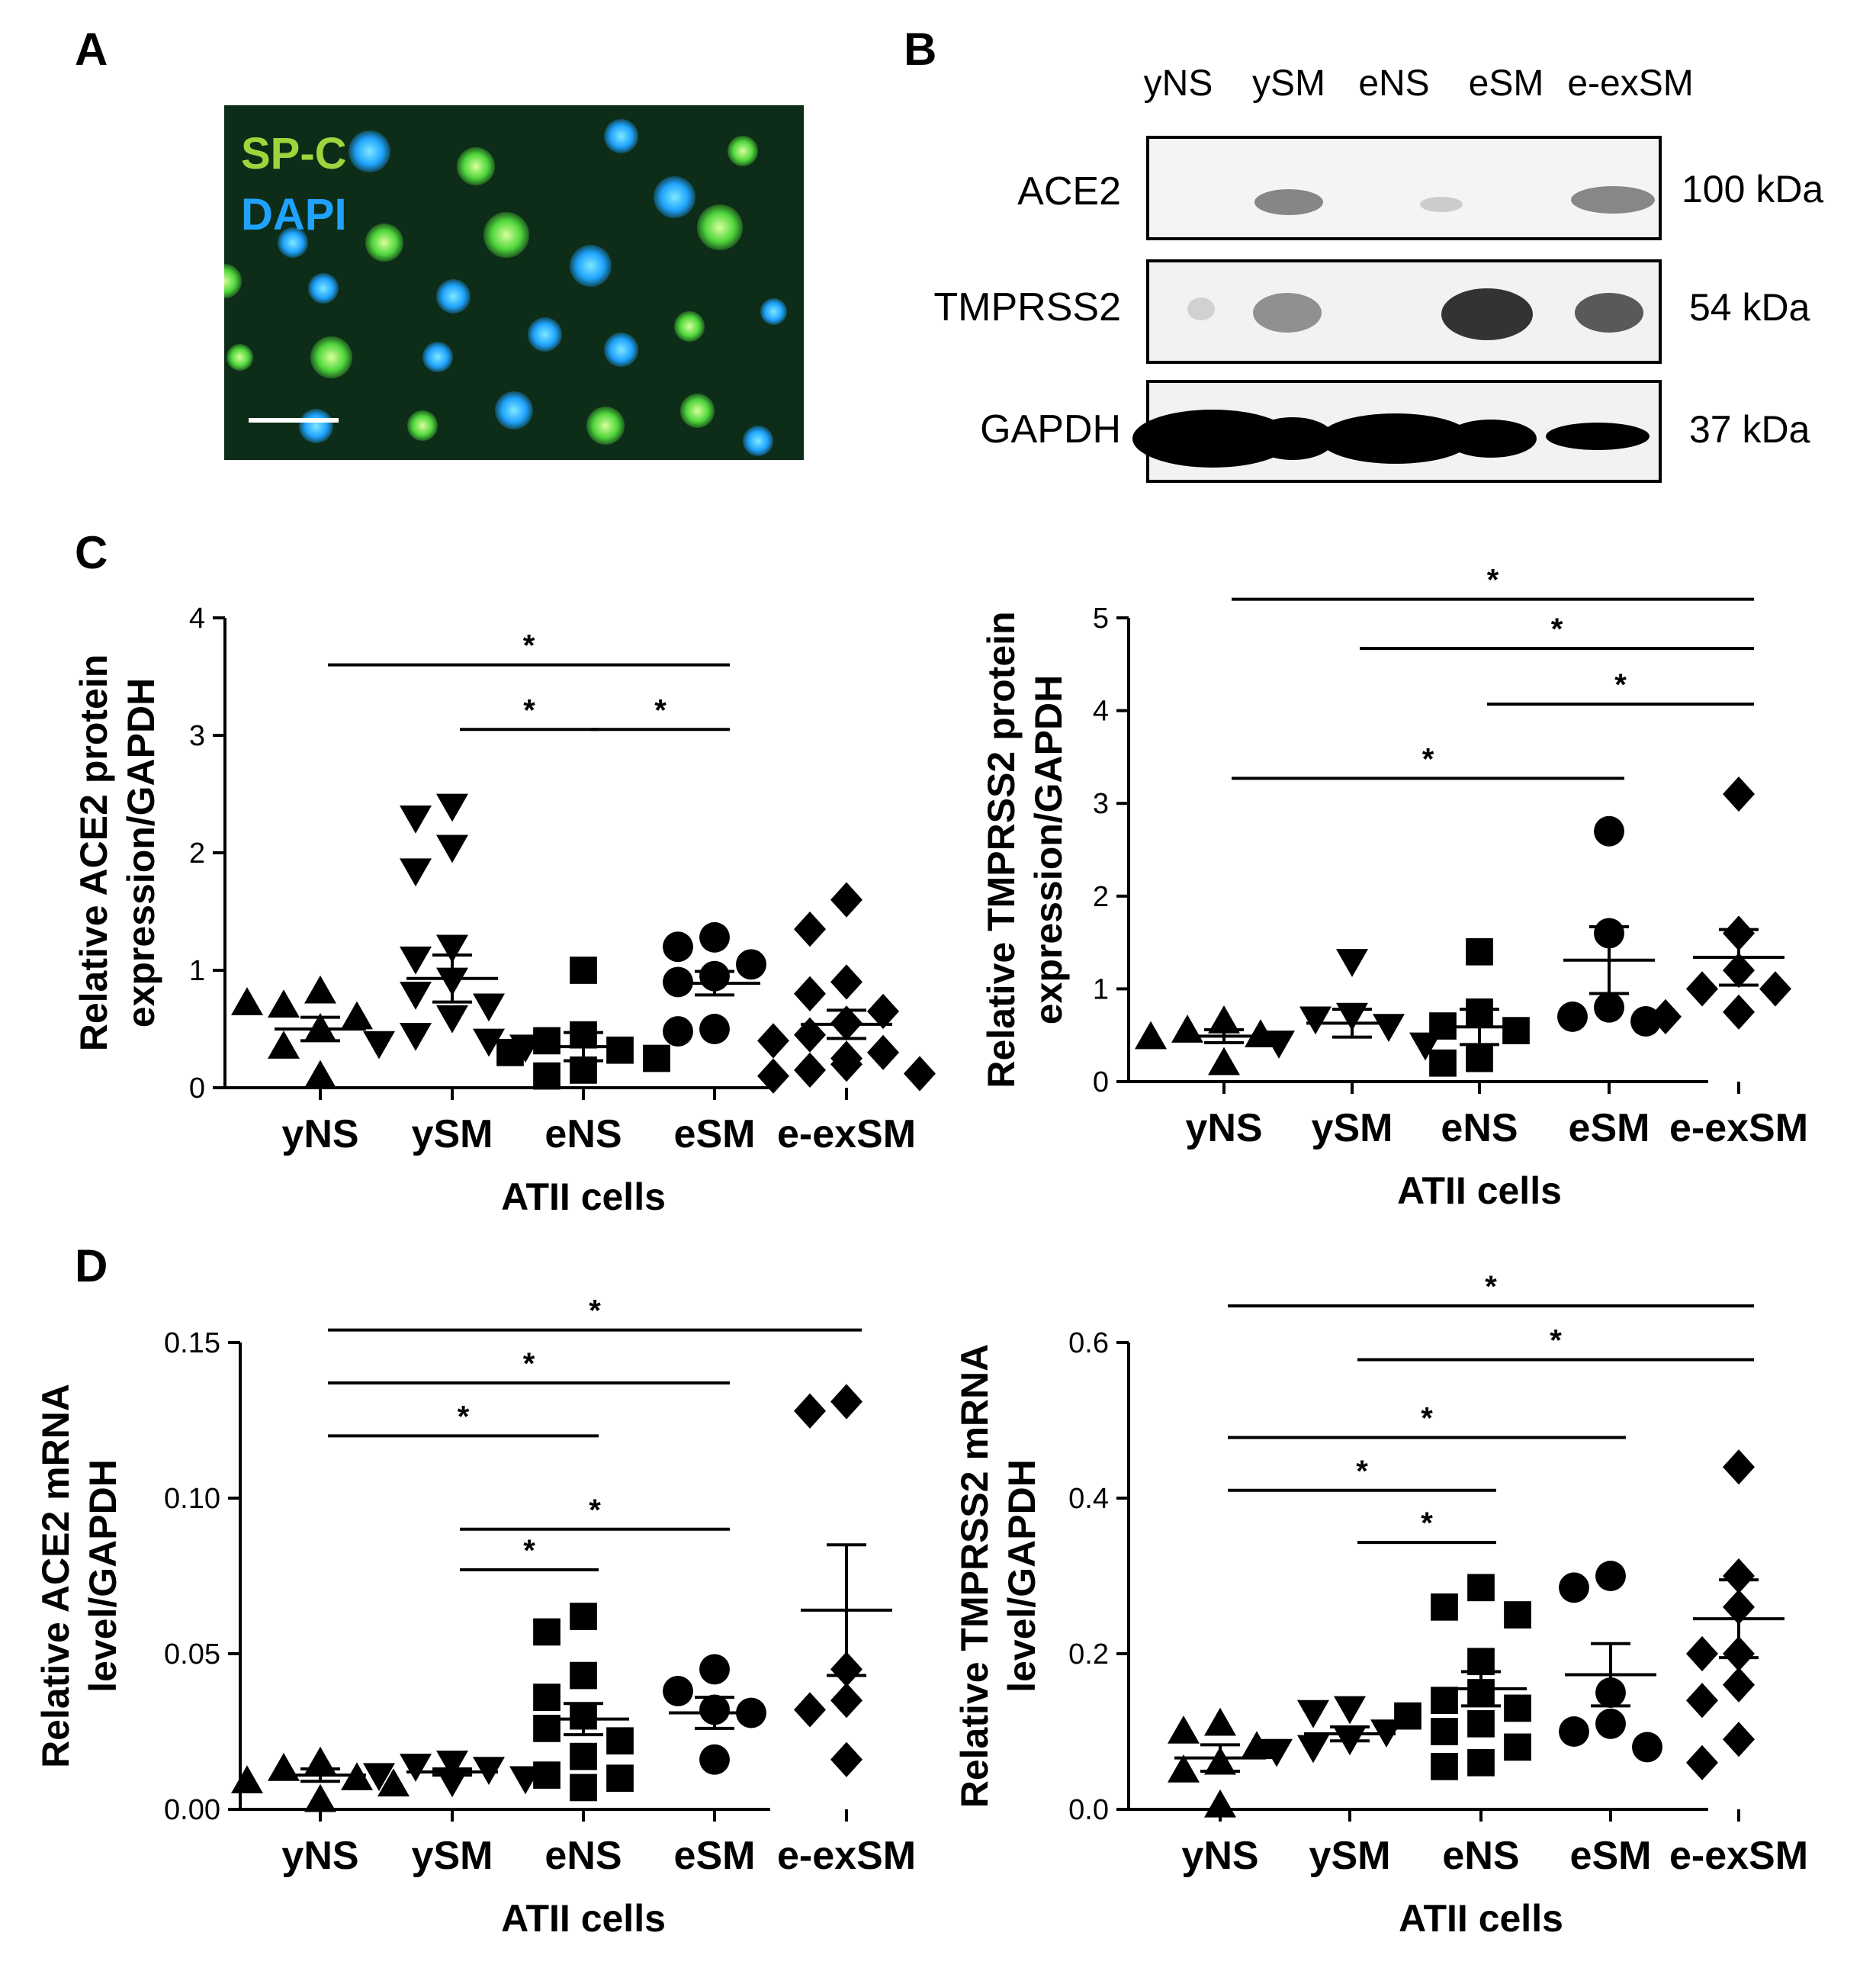 Image resolution: width=1876 pixels, height=1968 pixels. What do you see at coordinates (514, 283) in the screenshot?
I see `sp-c-dapi-micrograph: SP-C DAPI` at bounding box center [514, 283].